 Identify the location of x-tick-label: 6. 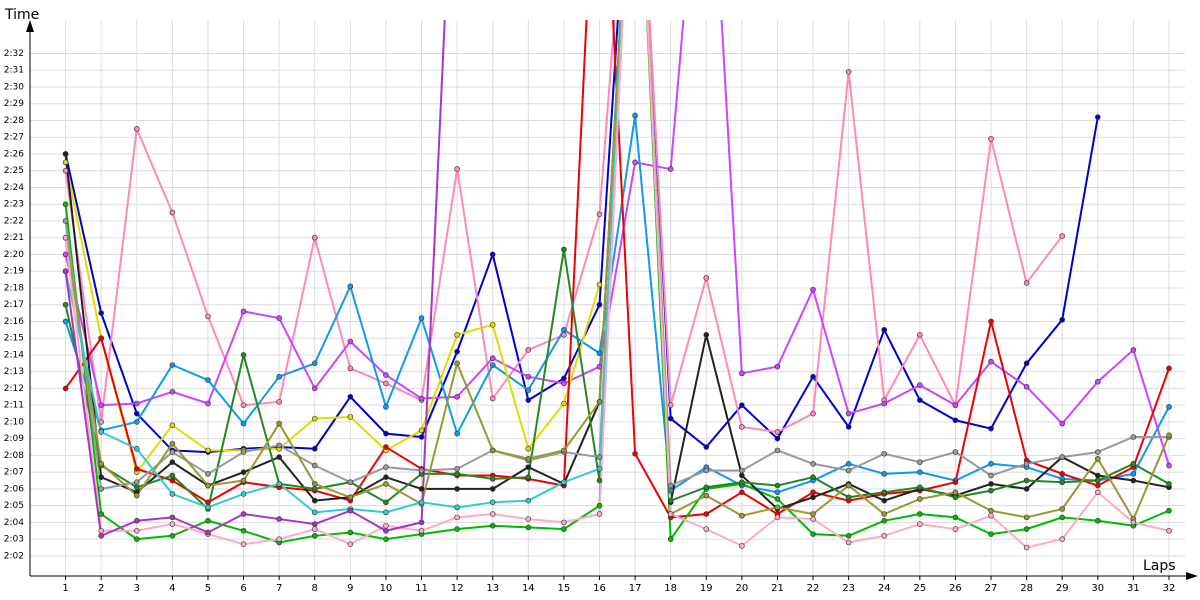
(243, 588).